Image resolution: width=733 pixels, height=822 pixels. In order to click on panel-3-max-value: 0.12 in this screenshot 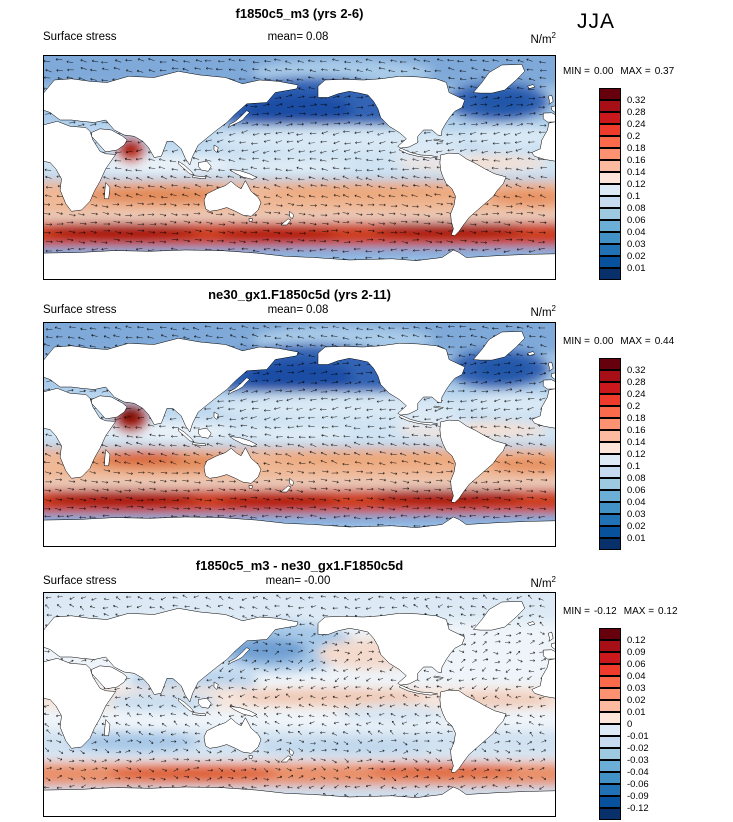, I will do `click(668, 611)`.